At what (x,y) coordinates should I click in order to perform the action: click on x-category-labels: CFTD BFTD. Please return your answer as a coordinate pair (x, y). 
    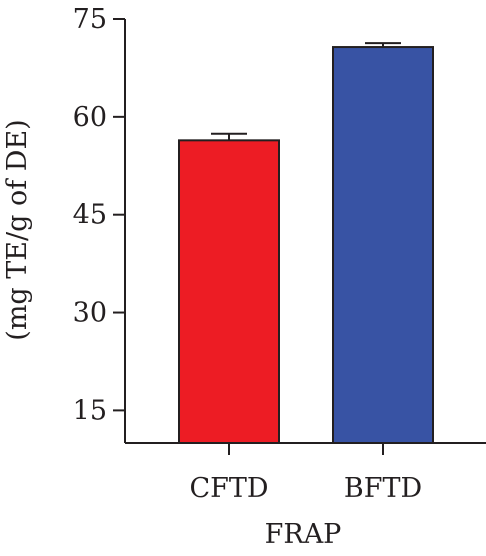
    Looking at the image, I should click on (305, 473).